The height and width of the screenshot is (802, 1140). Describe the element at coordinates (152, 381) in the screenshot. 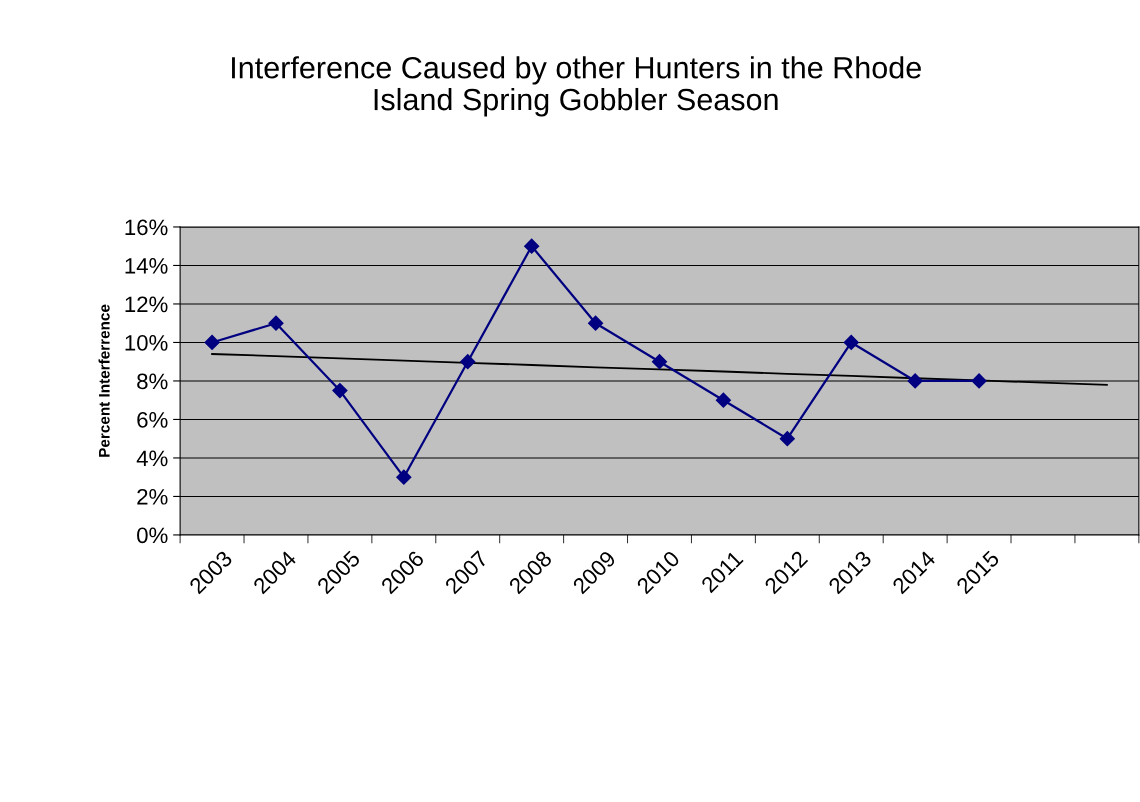

I see `y-tick-label: 8%` at that location.